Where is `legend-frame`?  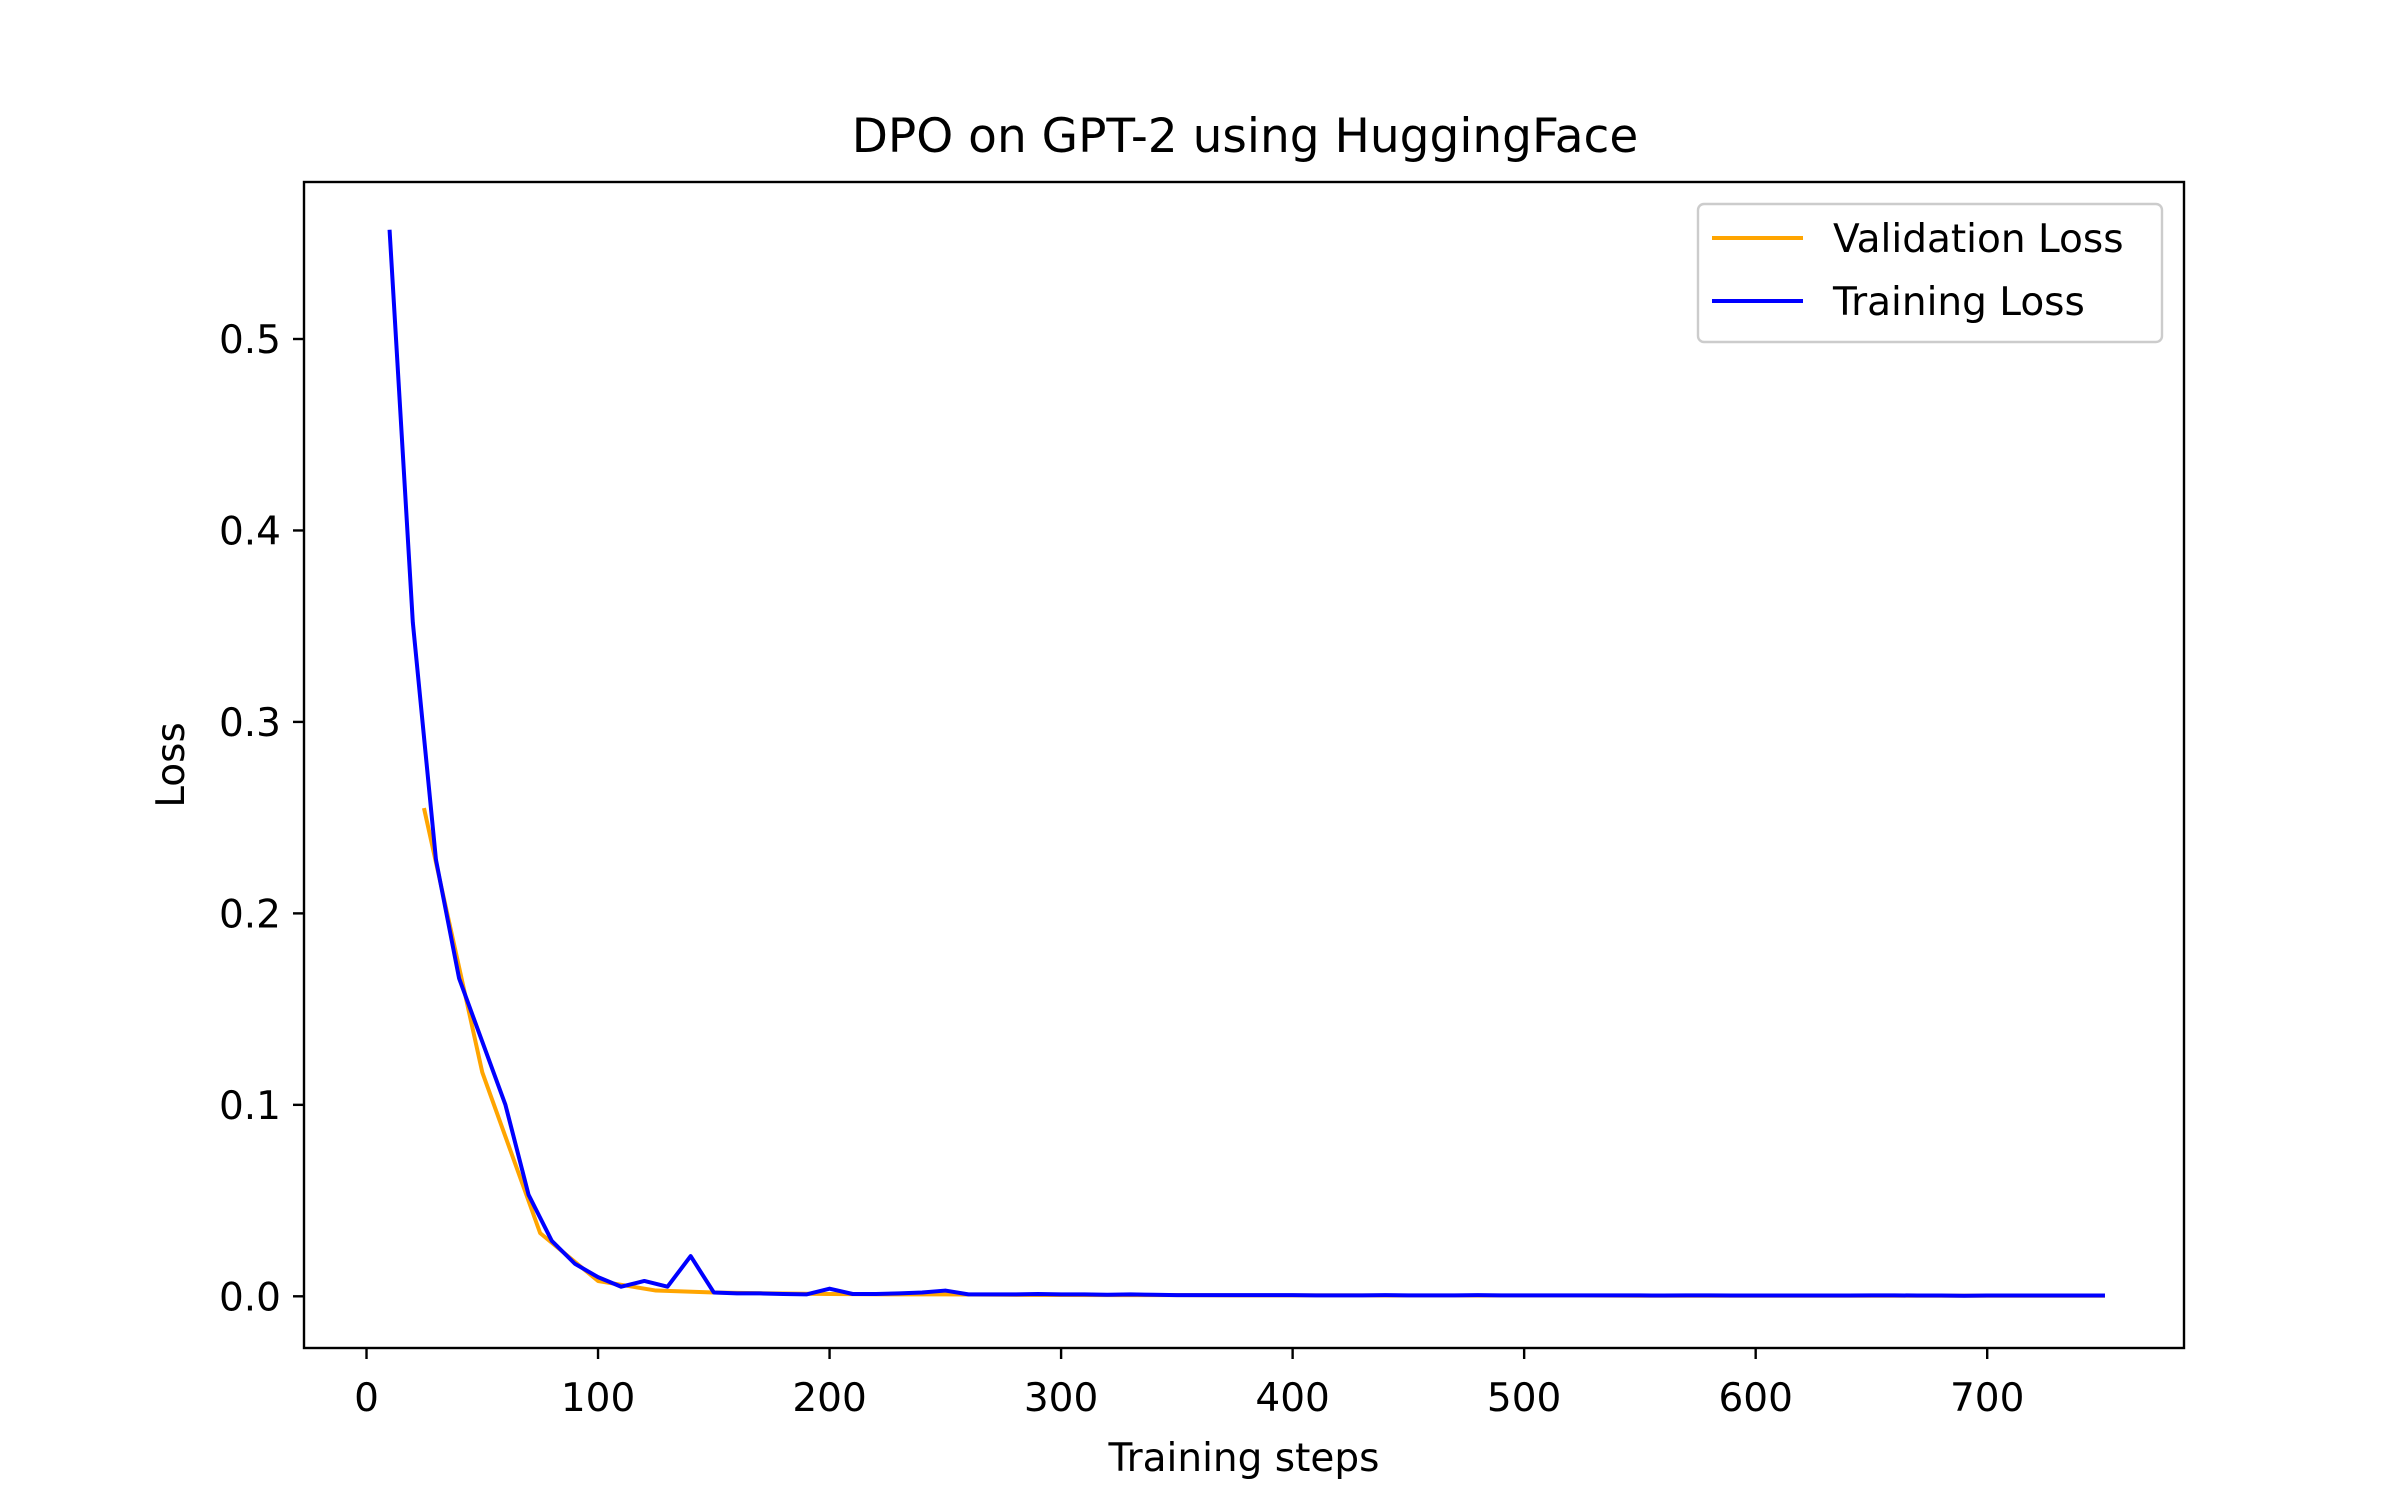
legend-frame is located at coordinates (1930, 273).